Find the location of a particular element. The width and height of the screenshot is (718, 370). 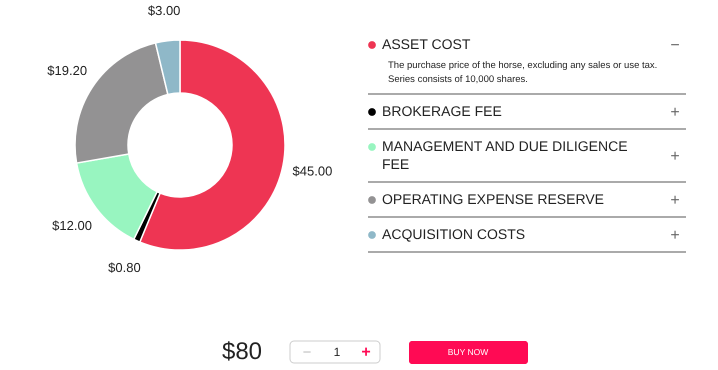

text: 1 is located at coordinates (337, 352).